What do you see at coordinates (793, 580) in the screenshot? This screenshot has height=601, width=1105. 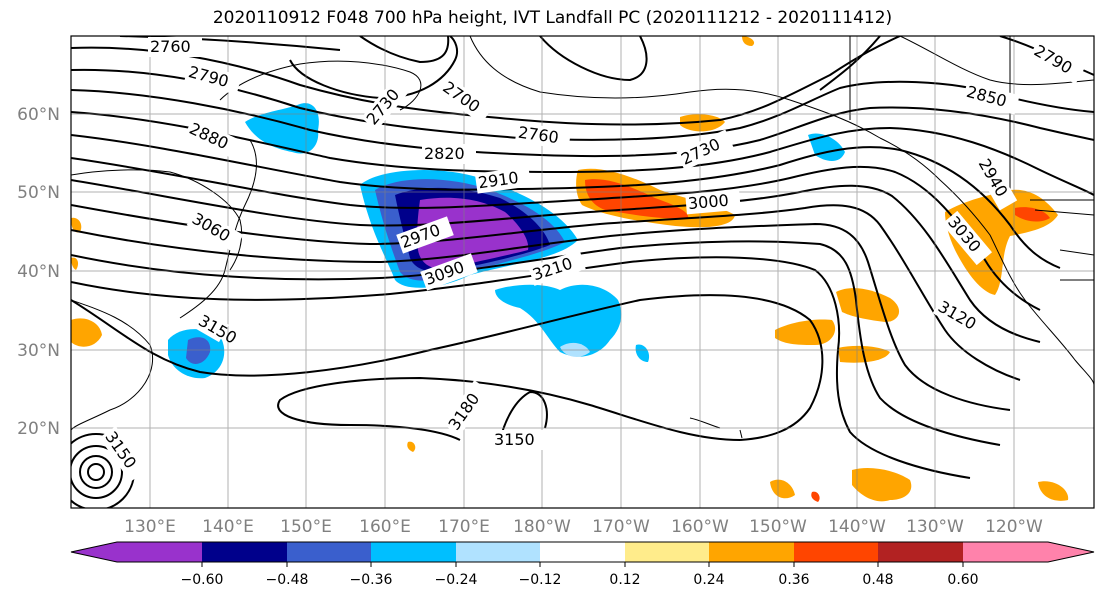 I see `colorbar-tick: 0.36` at bounding box center [793, 580].